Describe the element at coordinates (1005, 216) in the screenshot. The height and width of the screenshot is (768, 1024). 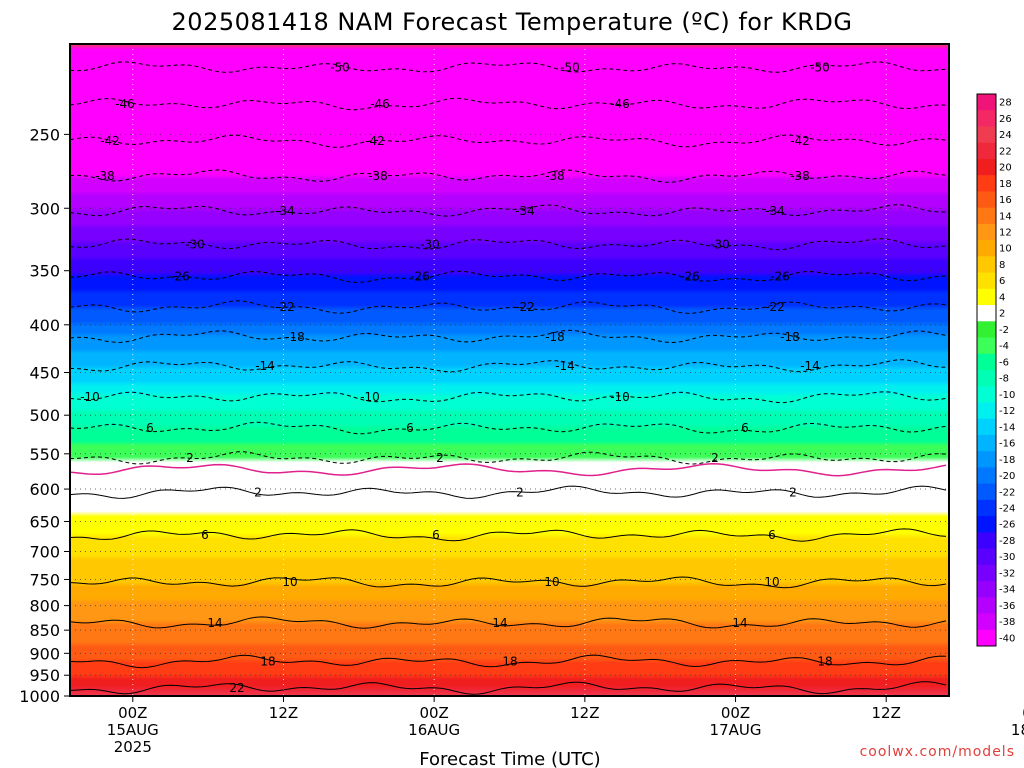
I see `colorbar-label: 14` at that location.